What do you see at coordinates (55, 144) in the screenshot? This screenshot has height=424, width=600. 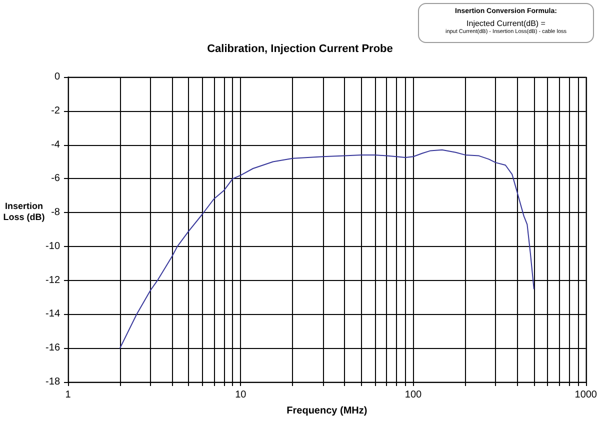 I see `y-tick-label: -4` at bounding box center [55, 144].